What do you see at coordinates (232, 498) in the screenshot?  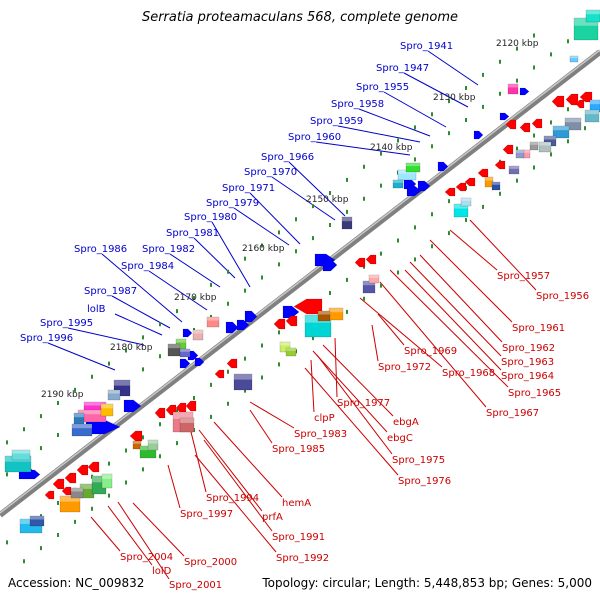 I see `gene-label-bottom: Spro_1994` at bounding box center [232, 498].